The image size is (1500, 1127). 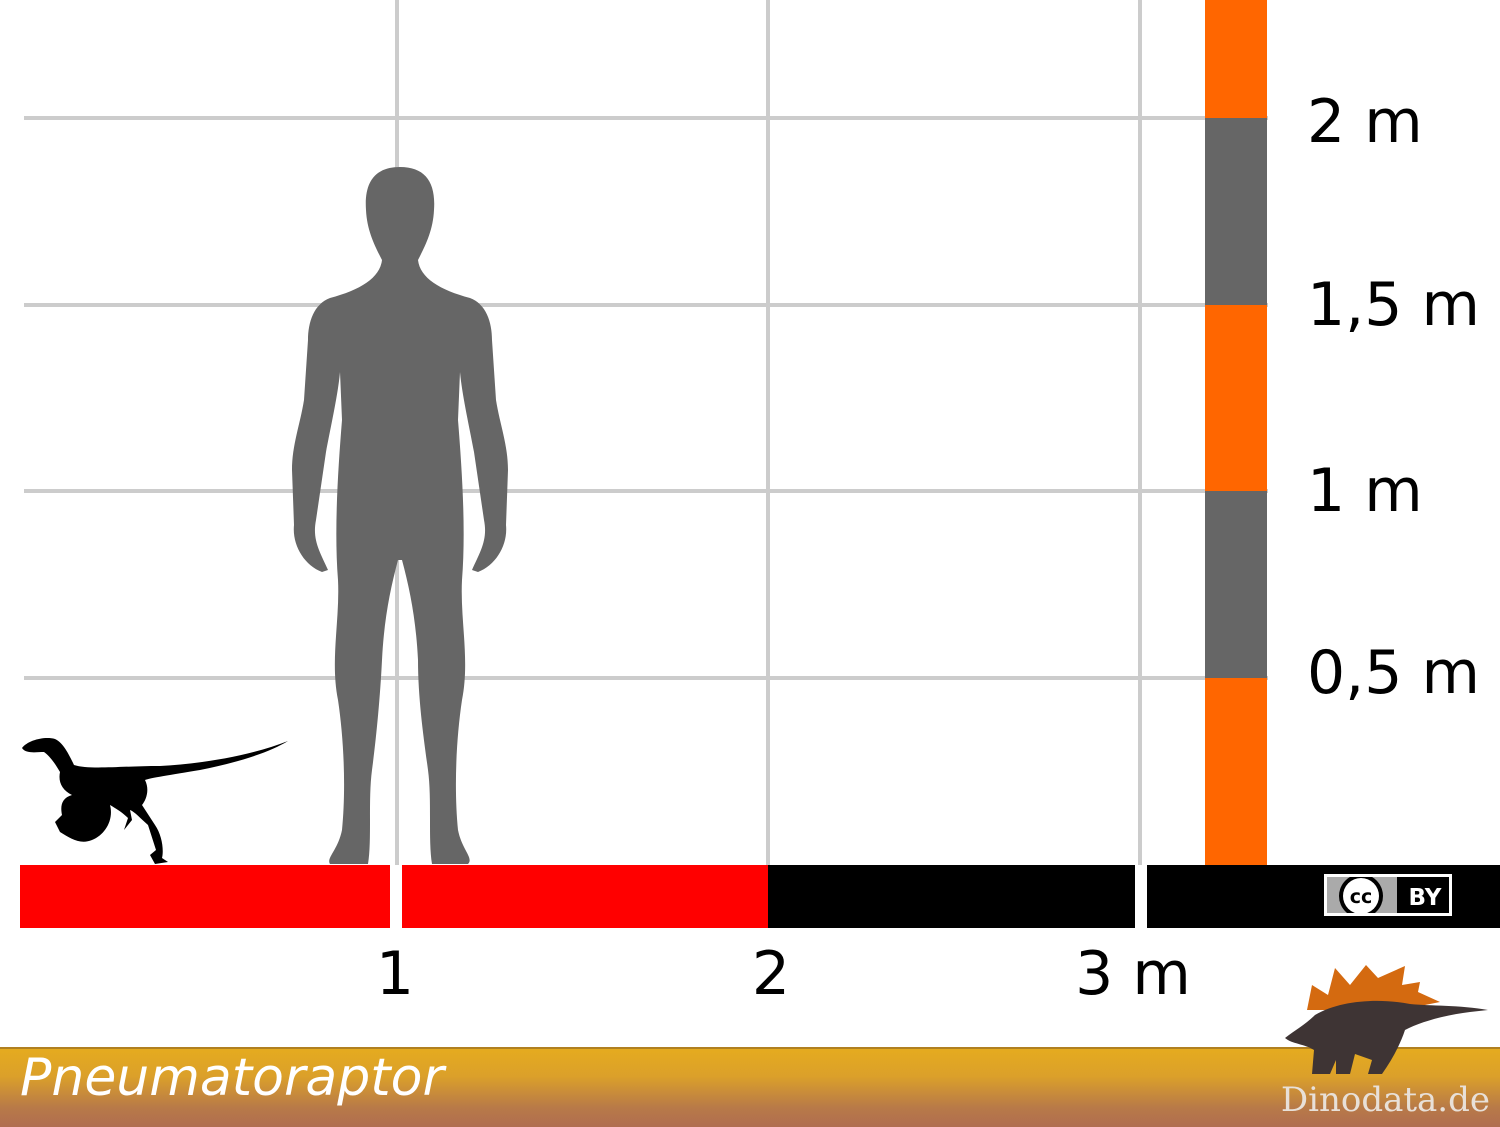 I want to click on cc-icon: cc BY, so click(x=1384, y=896).